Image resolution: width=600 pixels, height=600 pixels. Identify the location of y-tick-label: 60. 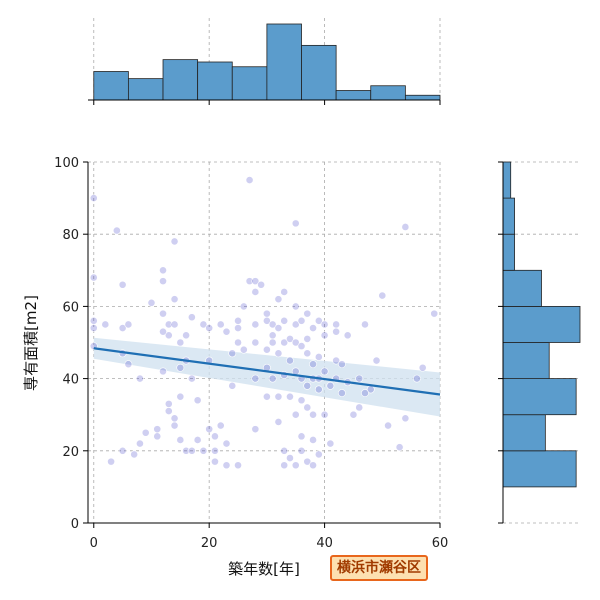
(70, 307).